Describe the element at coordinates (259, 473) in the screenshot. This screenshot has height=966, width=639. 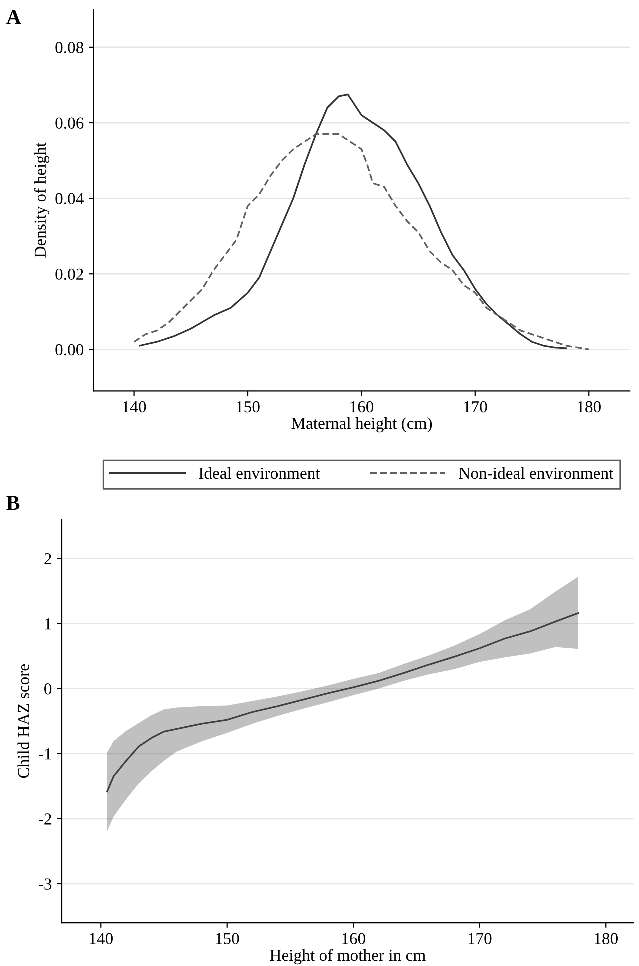
I see `legend-label: Ideal environment` at that location.